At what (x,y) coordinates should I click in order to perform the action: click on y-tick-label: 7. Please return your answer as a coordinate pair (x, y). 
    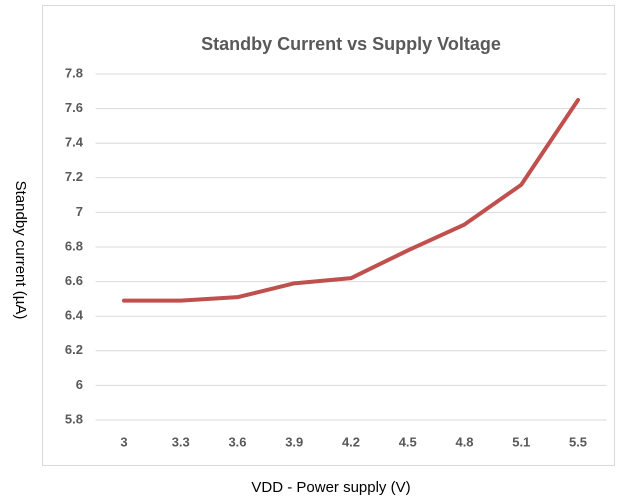
    Looking at the image, I should click on (79, 211).